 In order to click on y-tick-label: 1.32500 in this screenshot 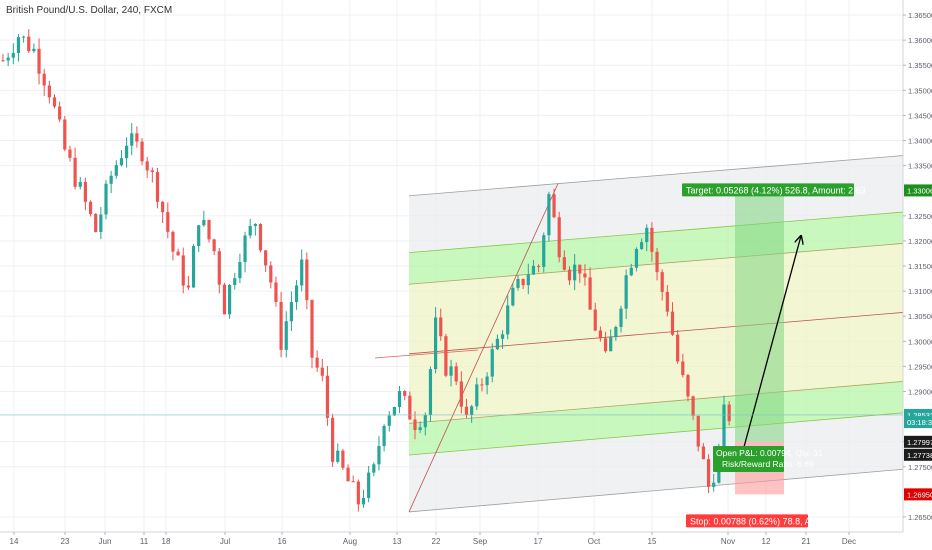, I will do `click(920, 216)`.